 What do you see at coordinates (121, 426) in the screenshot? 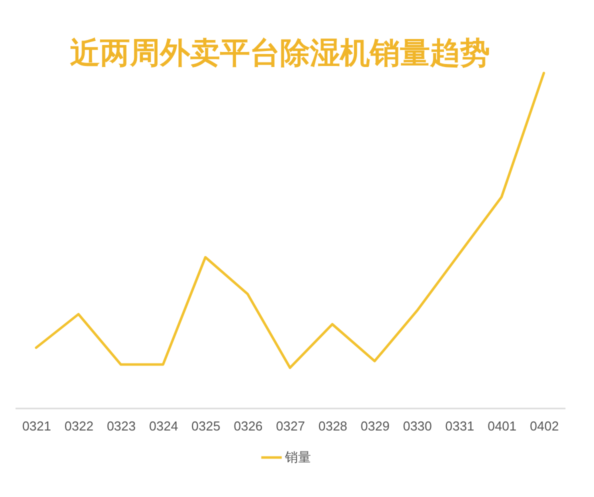
I see `x-tick-label: 0323` at bounding box center [121, 426].